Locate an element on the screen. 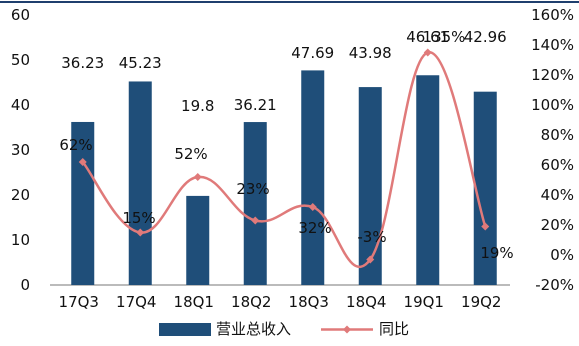  right-axis-ticks: -20% 0% 20% 40% 60% 80% 100% 120% 140% 160% is located at coordinates (552, 150).